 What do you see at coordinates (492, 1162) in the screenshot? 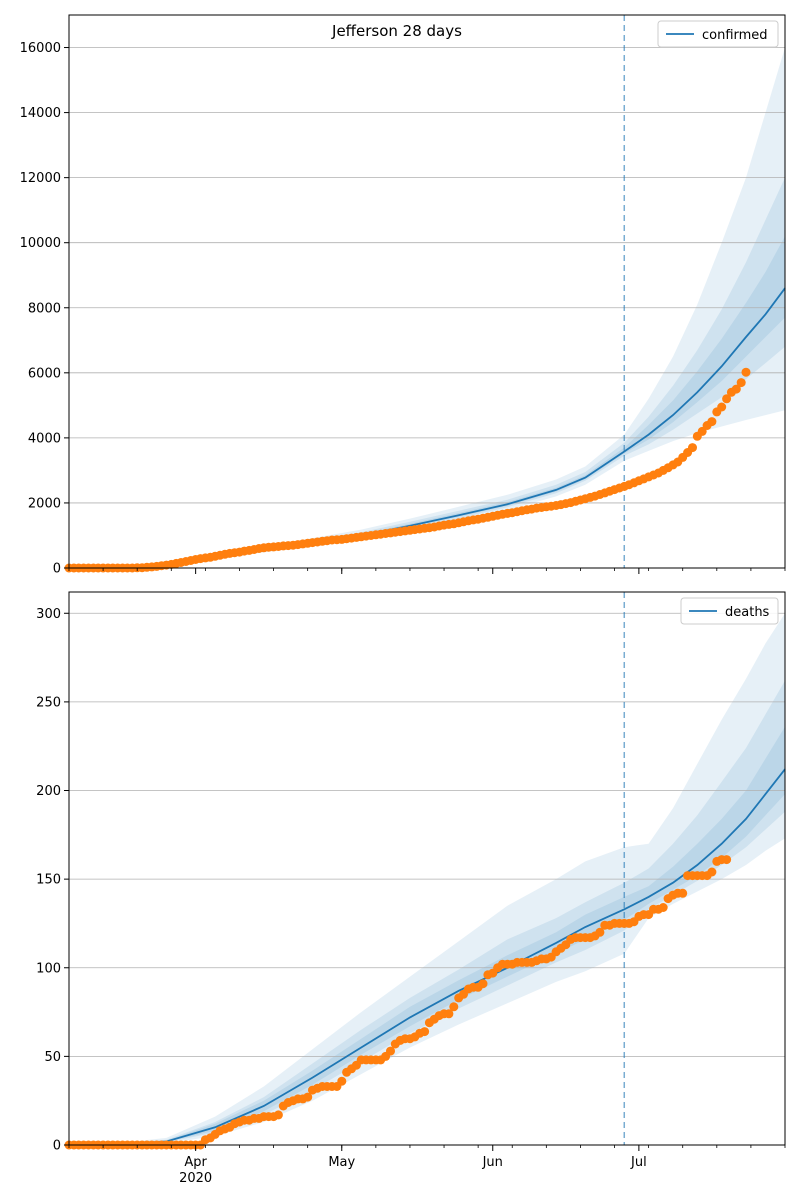
I see `x-tick-label: Jun` at bounding box center [492, 1162].